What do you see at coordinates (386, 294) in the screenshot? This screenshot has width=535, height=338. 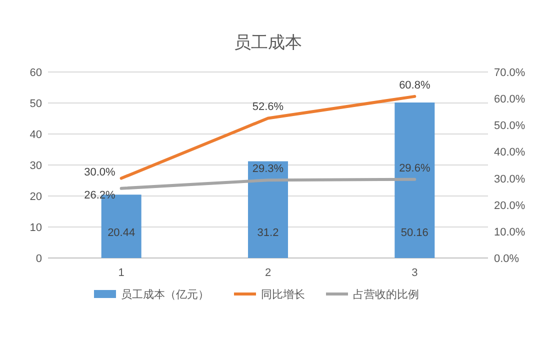 I see `legend-label: 占营收的比例` at bounding box center [386, 294].